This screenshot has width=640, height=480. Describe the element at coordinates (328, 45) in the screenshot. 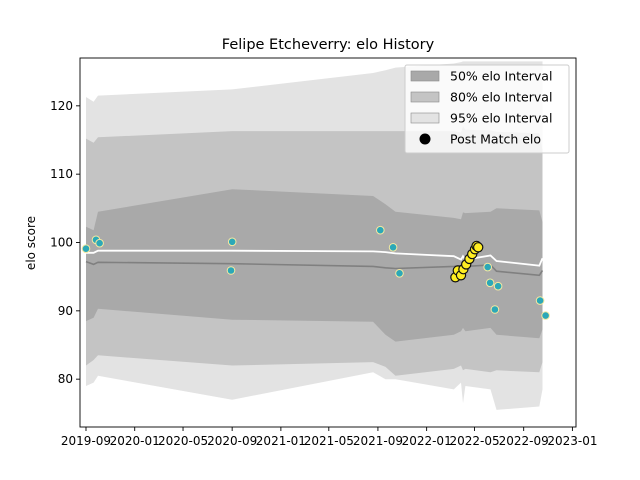

I see `chart-title: Felipe Etcheverry: elo History` at that location.